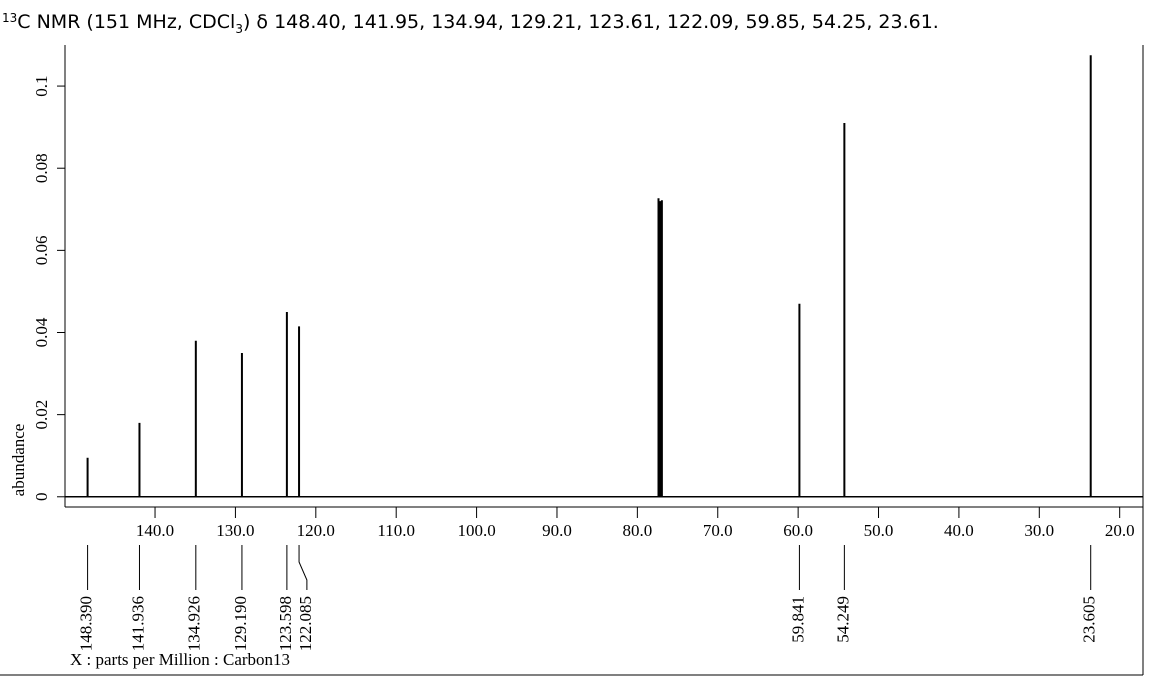  What do you see at coordinates (718, 530) in the screenshot?
I see `x-tick-label: 70.0` at bounding box center [718, 530].